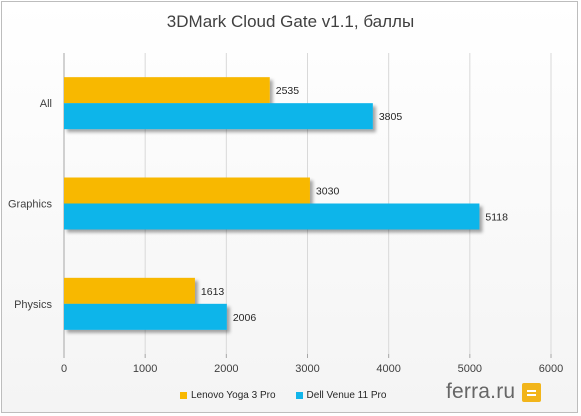  I want to click on data-label-graphics-series-1: 5118, so click(496, 218).